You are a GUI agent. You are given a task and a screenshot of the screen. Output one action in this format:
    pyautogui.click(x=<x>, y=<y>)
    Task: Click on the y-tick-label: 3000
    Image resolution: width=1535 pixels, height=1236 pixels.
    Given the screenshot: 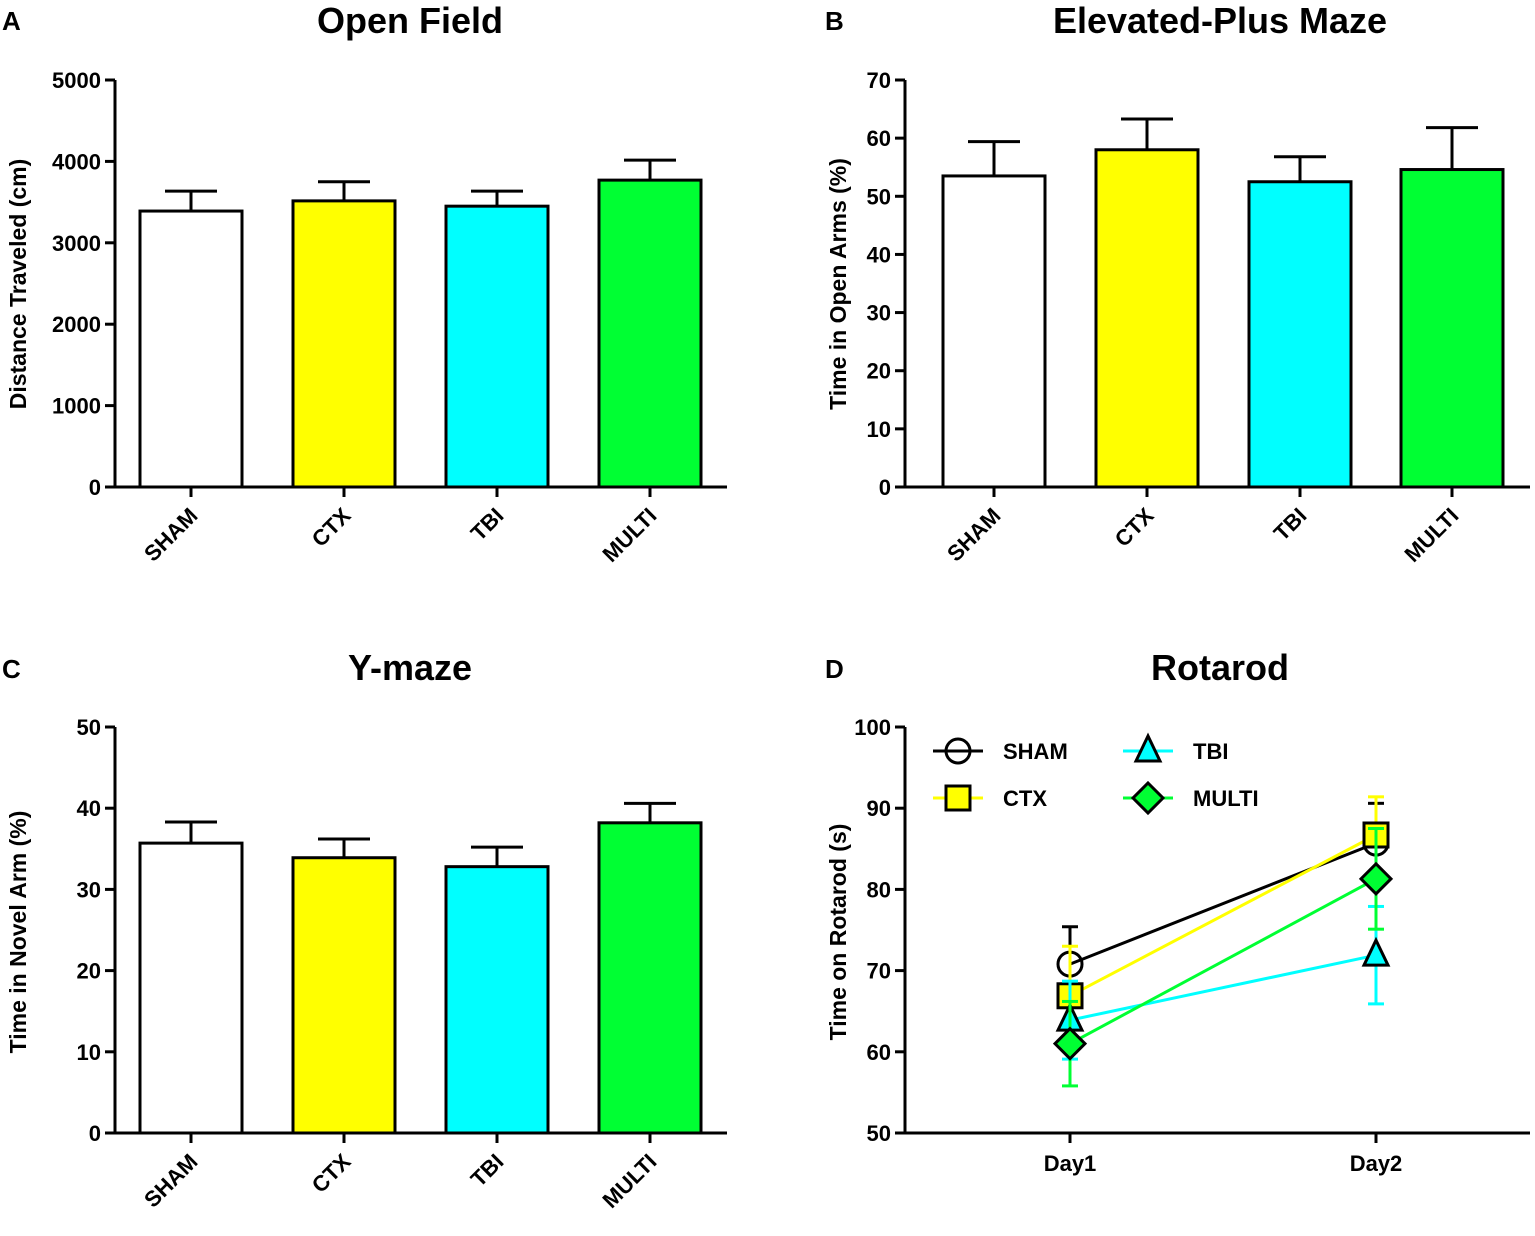 What is the action you would take?
    pyautogui.click(x=76, y=243)
    